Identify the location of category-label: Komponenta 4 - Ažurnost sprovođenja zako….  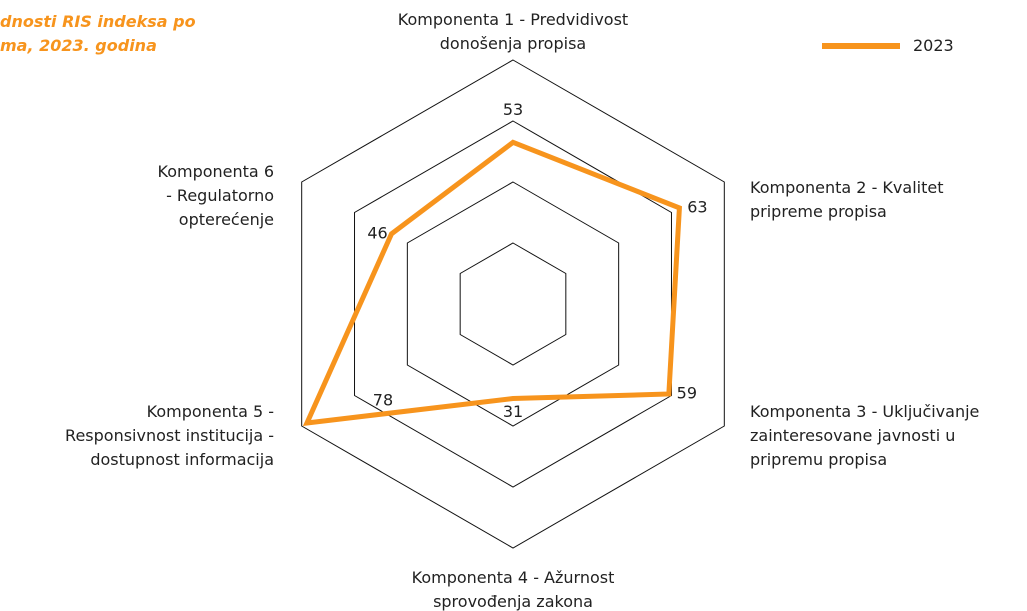
(513, 589).